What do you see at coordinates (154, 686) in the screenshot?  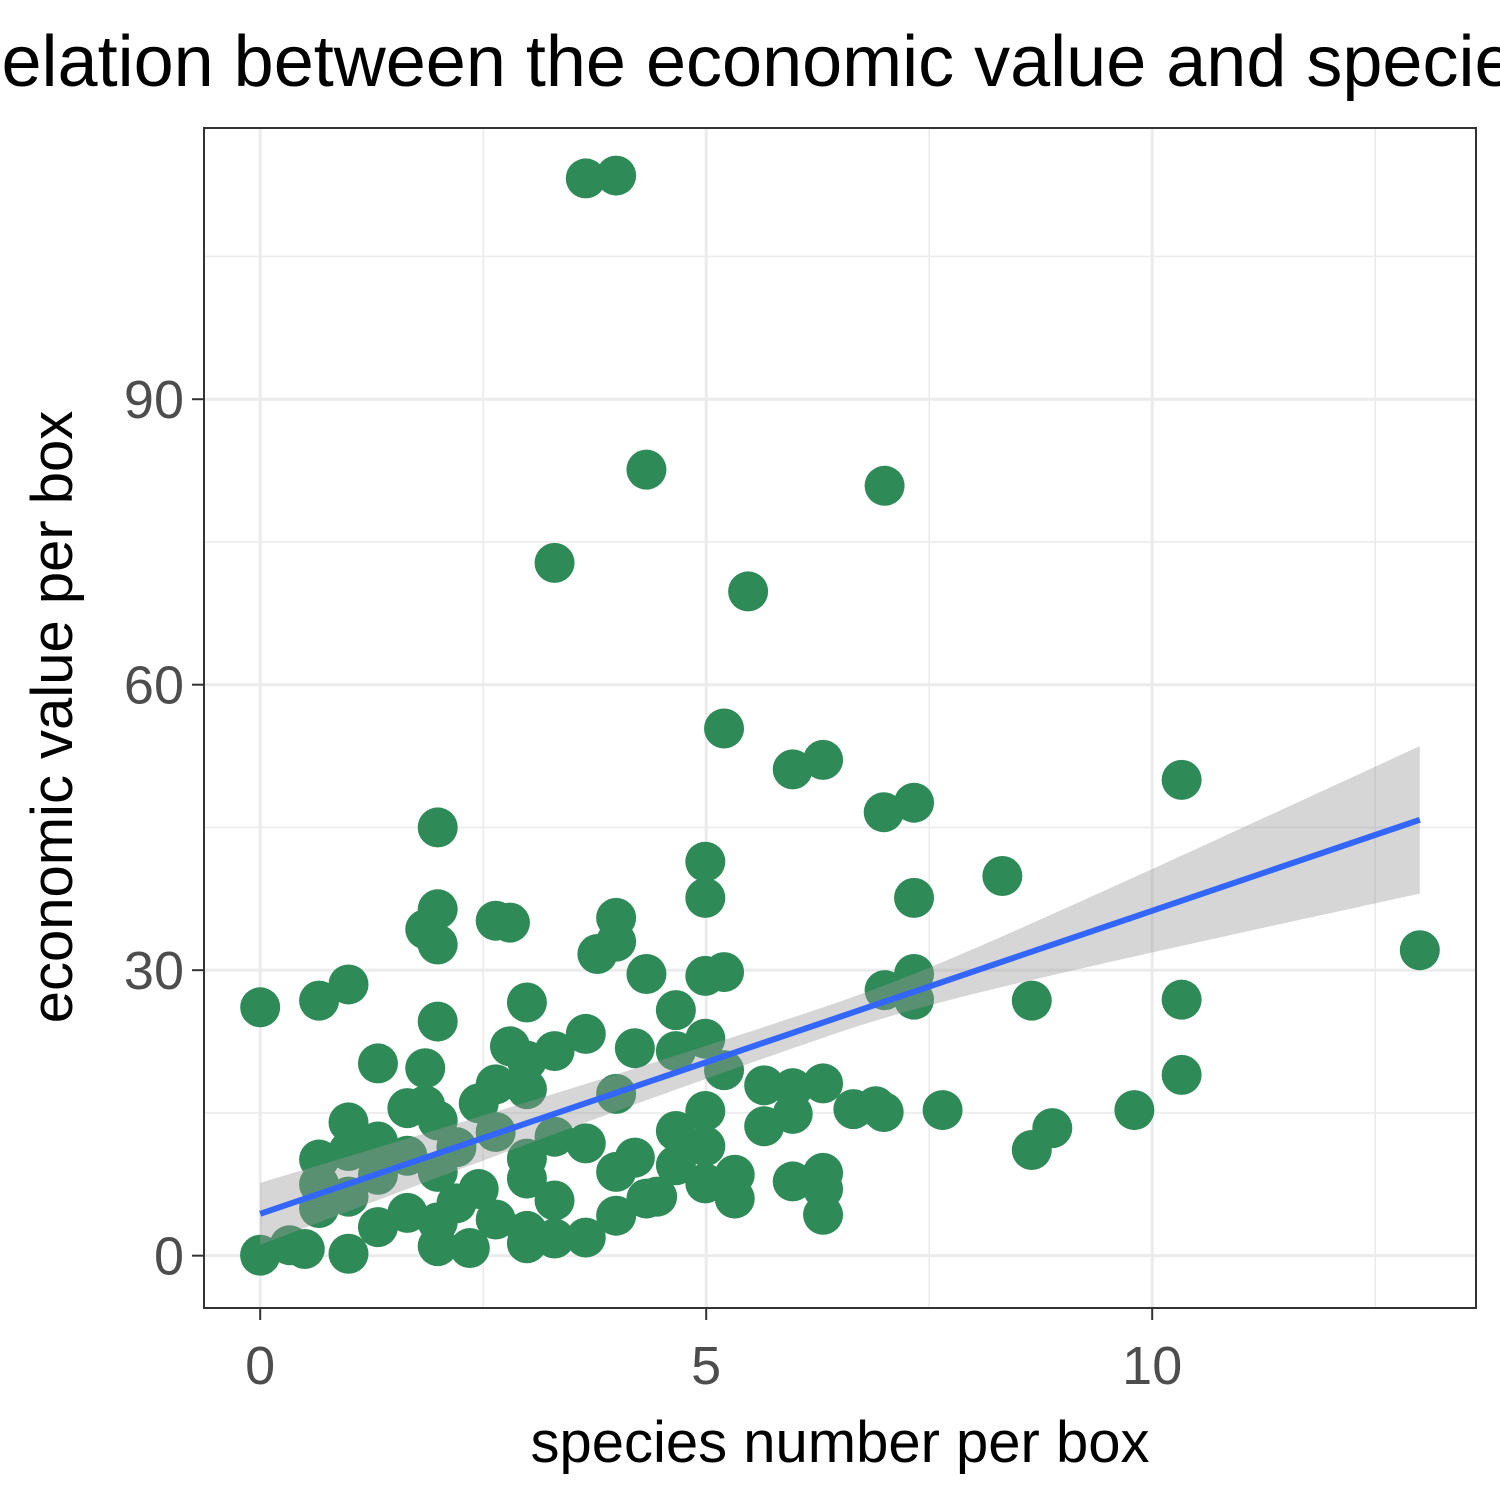 I see `y-tick-label: 60` at bounding box center [154, 686].